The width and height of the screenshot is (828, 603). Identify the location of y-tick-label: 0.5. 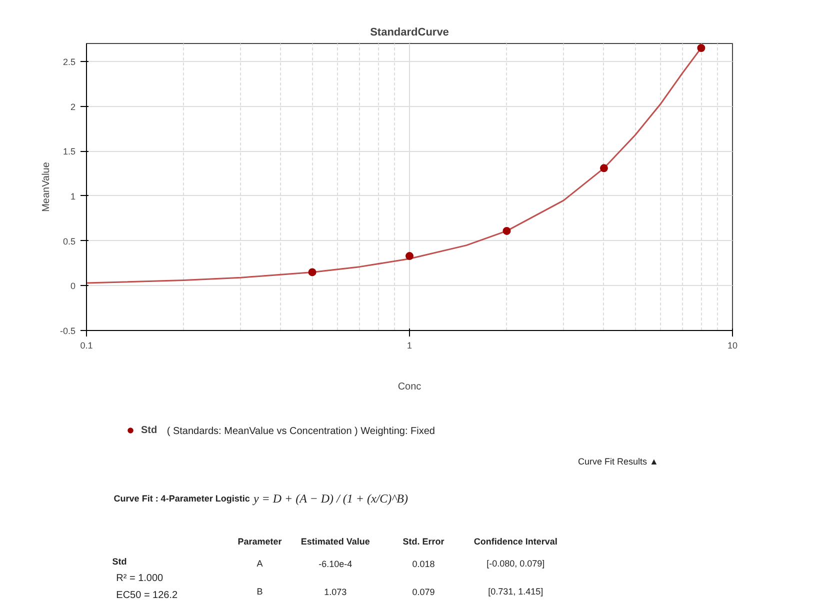
(69, 241).